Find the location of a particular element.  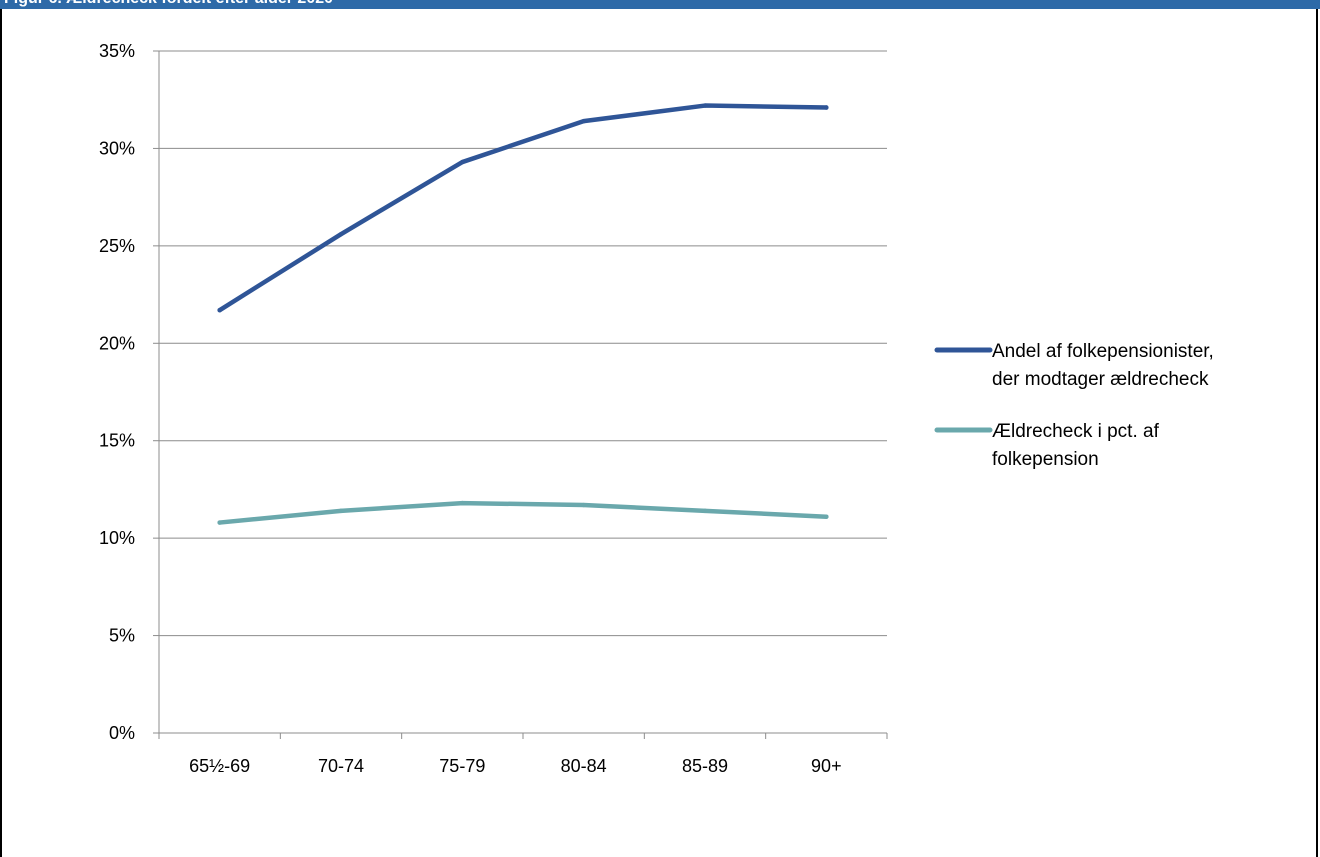

legend-label: Andel af folkepensionister, is located at coordinates (1103, 351).